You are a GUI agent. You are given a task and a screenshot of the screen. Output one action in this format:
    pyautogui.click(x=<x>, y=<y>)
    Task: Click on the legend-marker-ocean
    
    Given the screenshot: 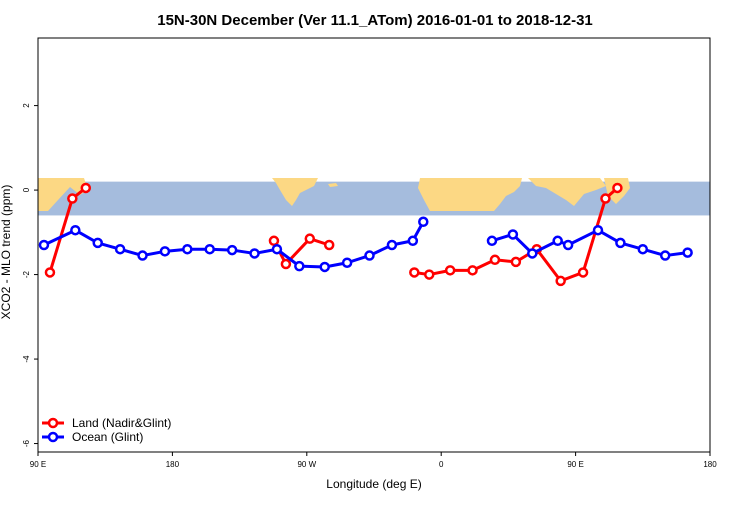 What is the action you would take?
    pyautogui.click(x=53, y=437)
    